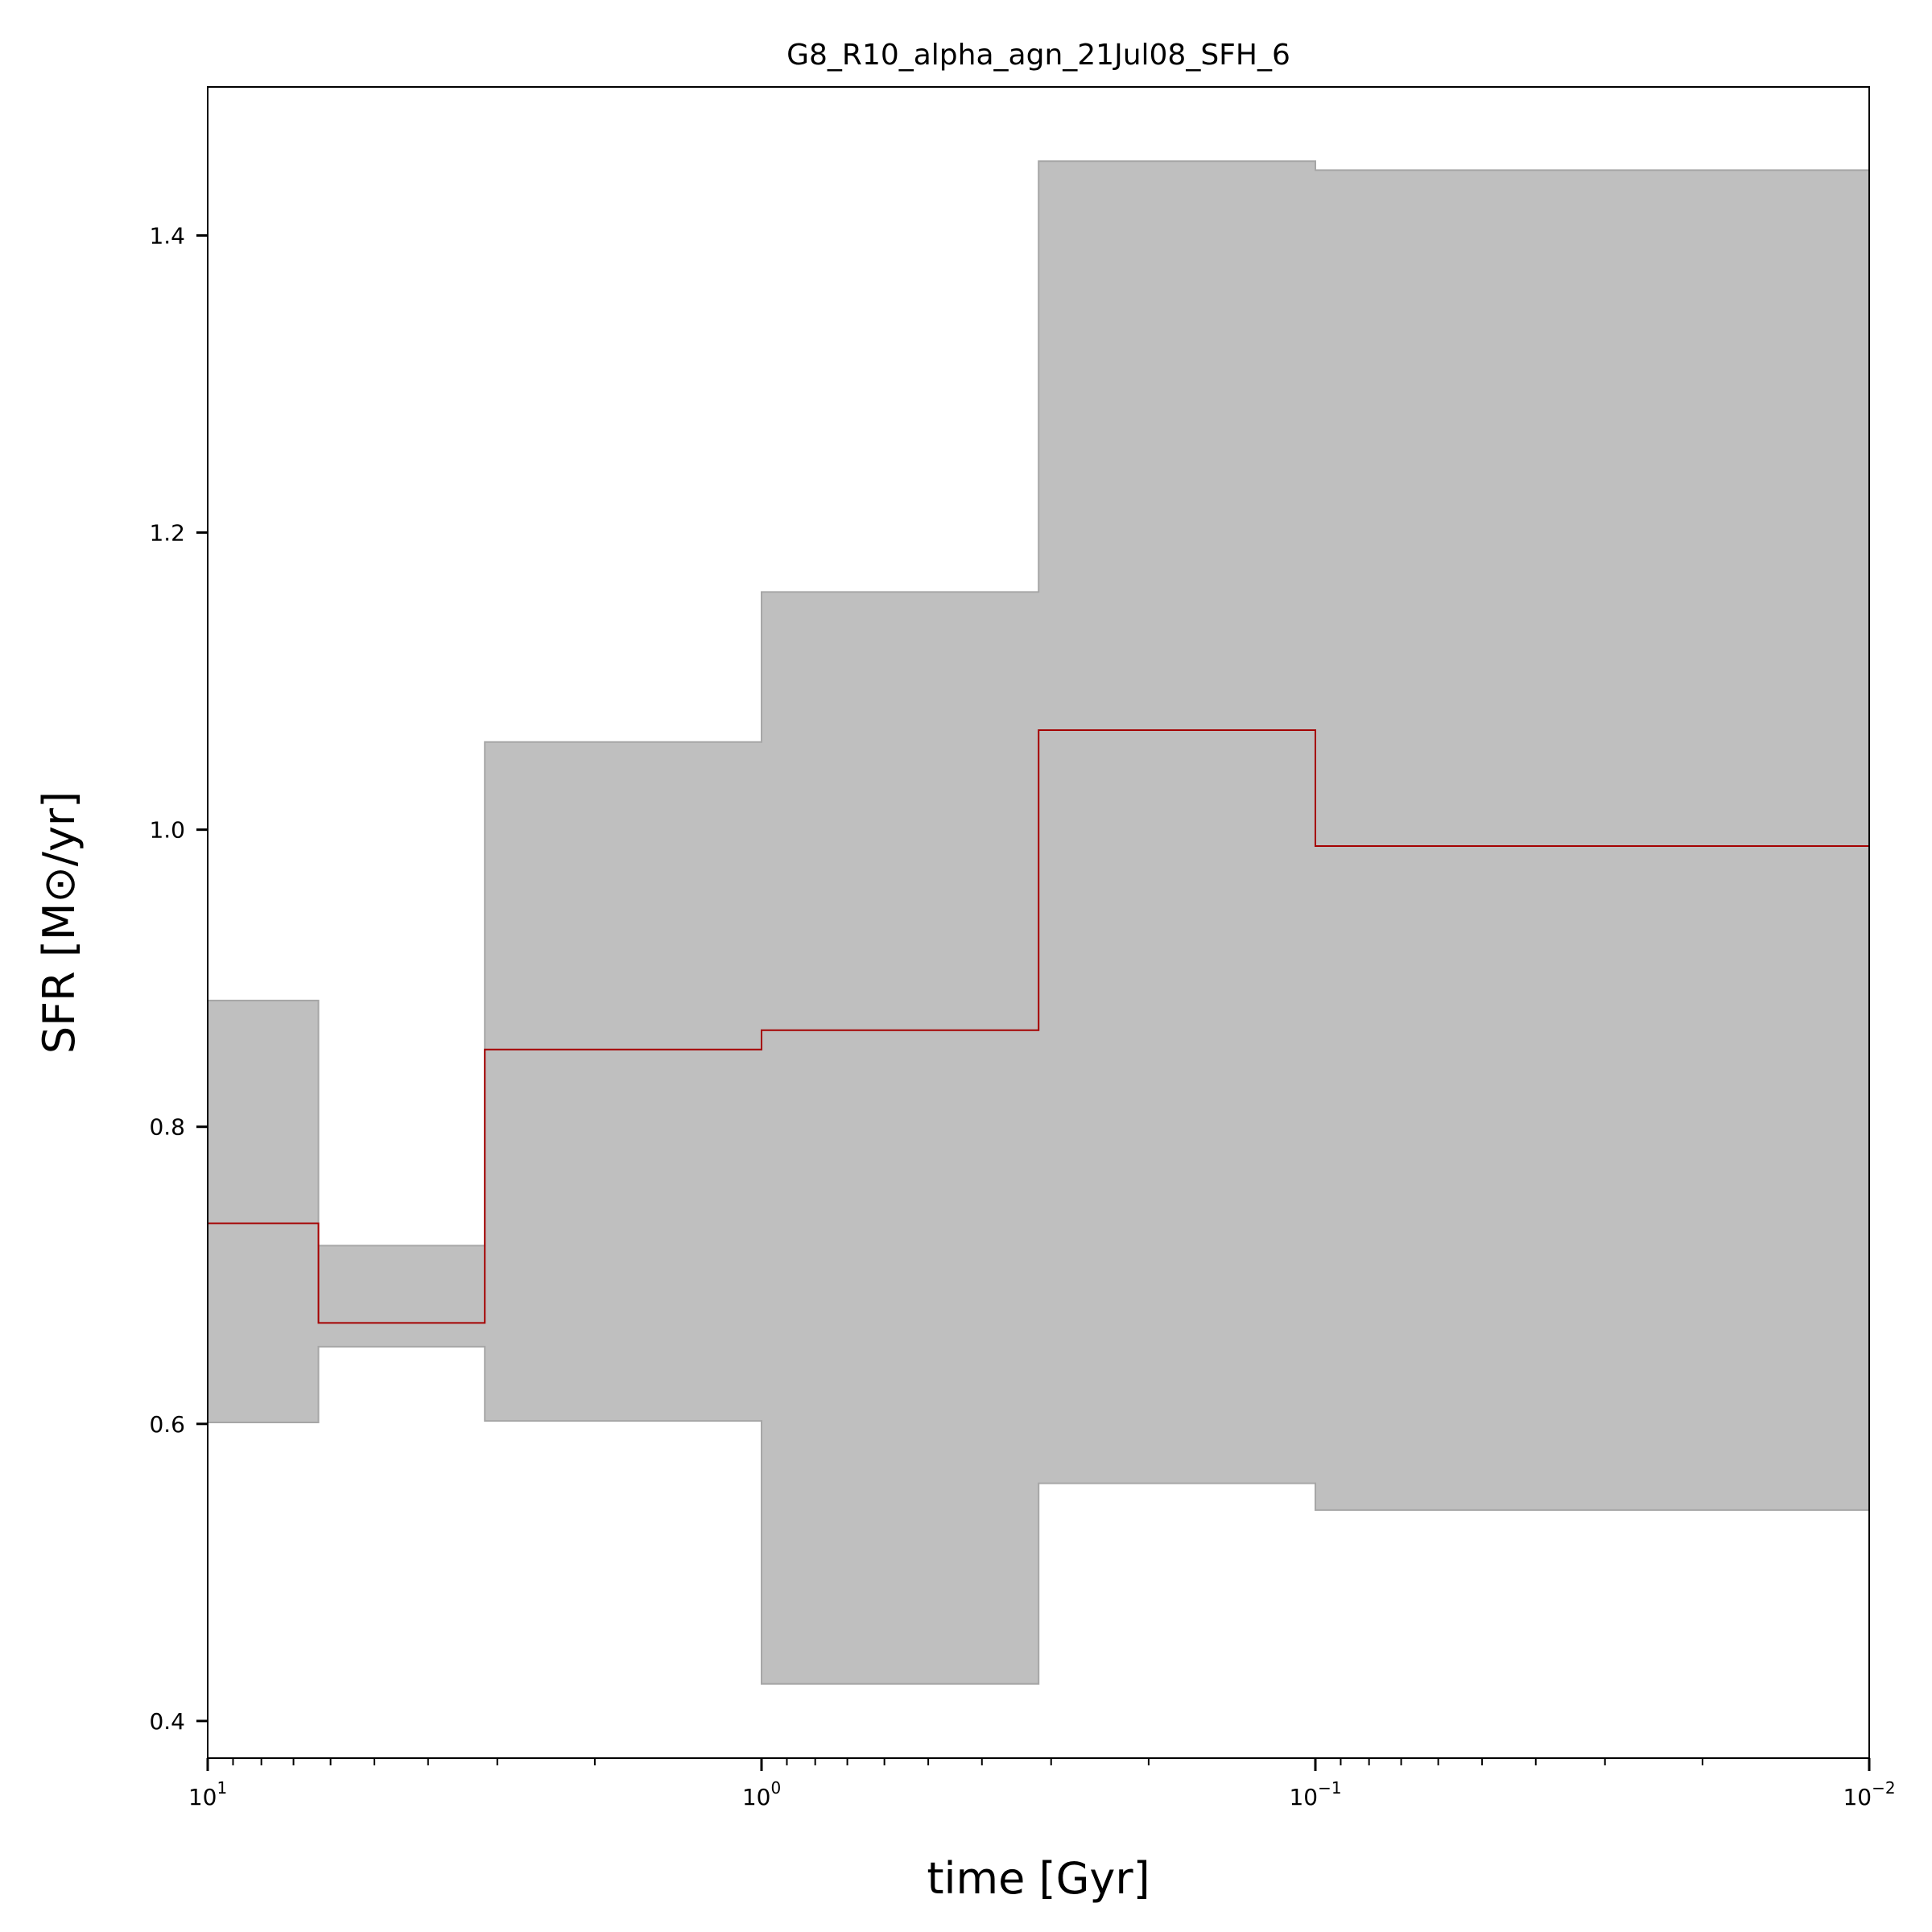 This screenshot has width=1932, height=1932. What do you see at coordinates (167, 1424) in the screenshot?
I see `y-tick-label: 0.6` at bounding box center [167, 1424].